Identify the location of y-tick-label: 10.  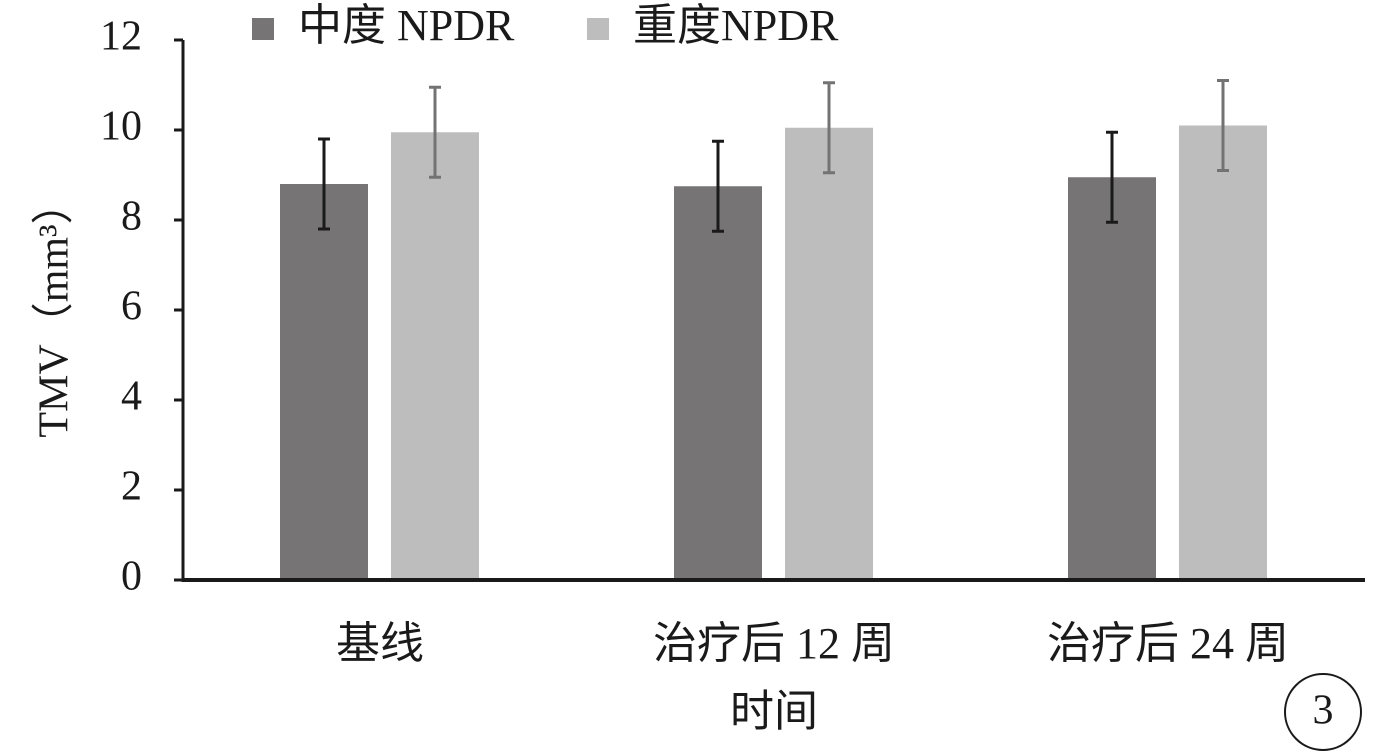
(121, 127).